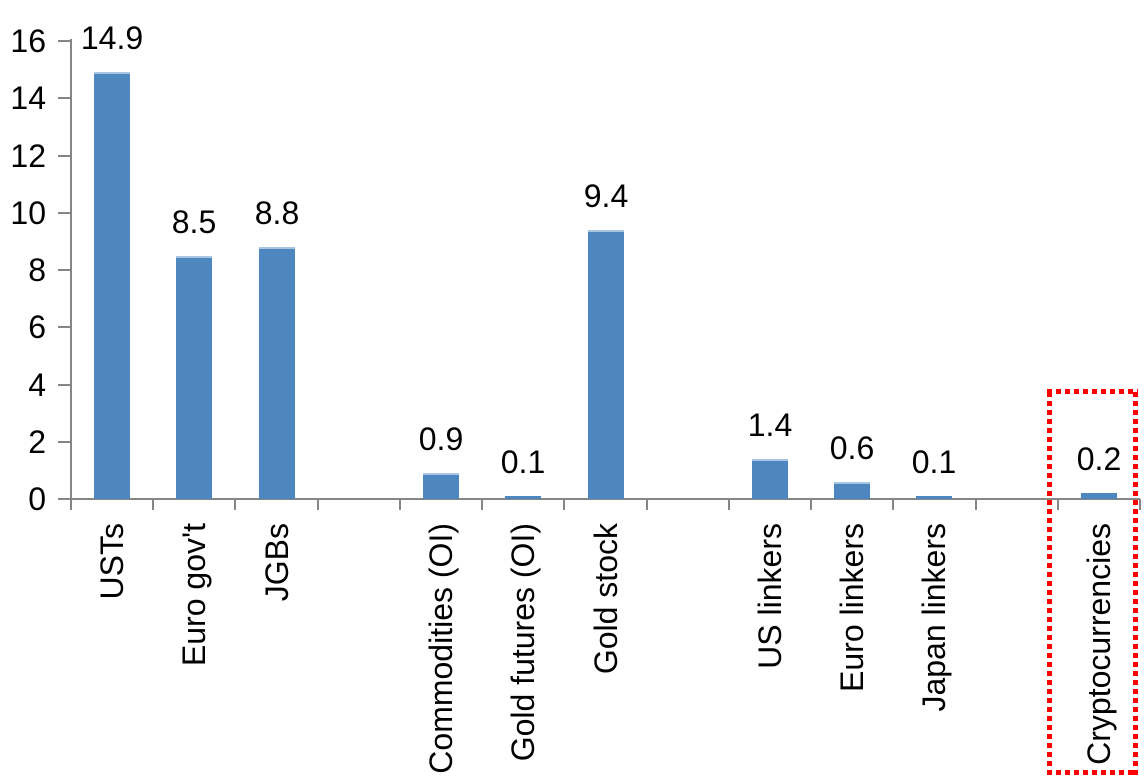 The width and height of the screenshot is (1146, 780). I want to click on y-tick-label: 14, so click(28, 98).